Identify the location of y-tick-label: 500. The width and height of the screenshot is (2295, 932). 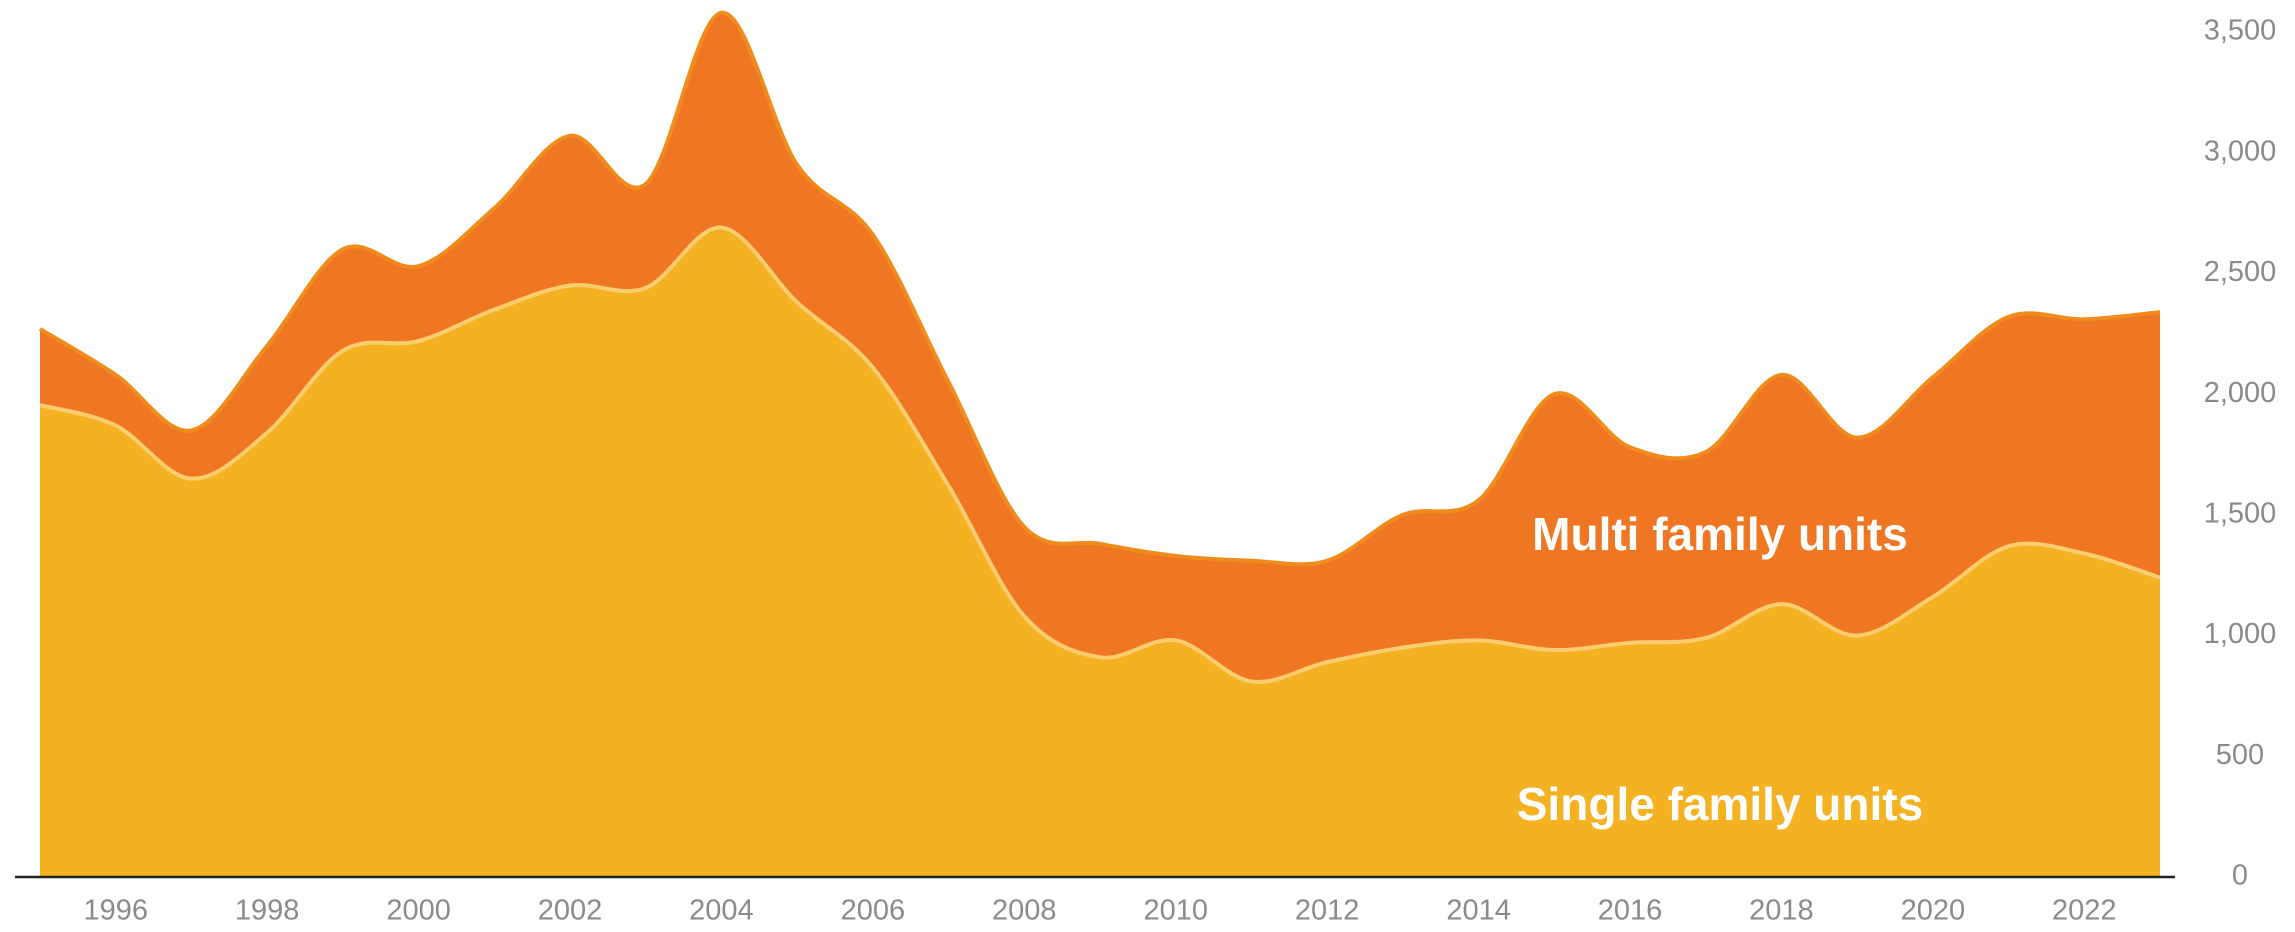
(2240, 755).